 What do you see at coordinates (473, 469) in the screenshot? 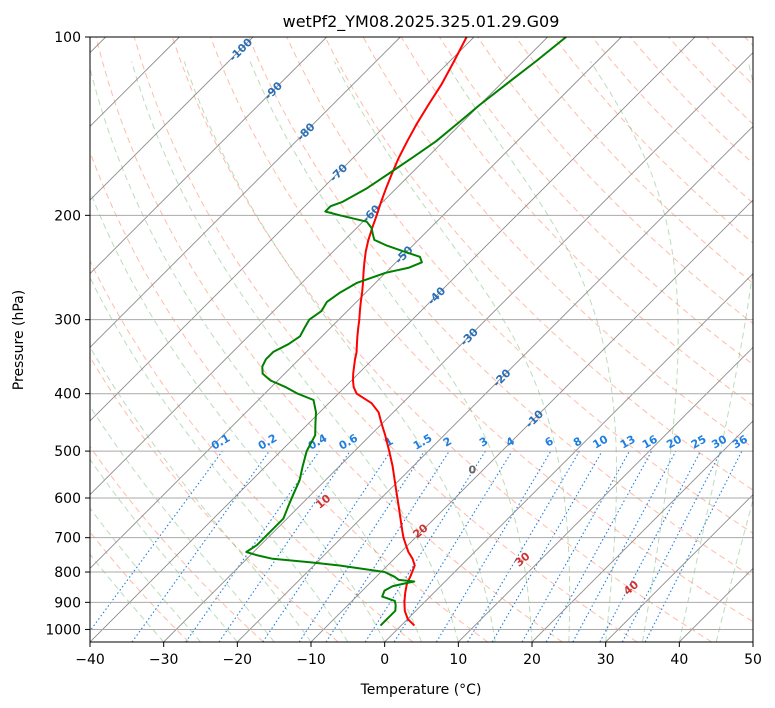
I see `moist-adiabat-label: 0` at bounding box center [473, 469].